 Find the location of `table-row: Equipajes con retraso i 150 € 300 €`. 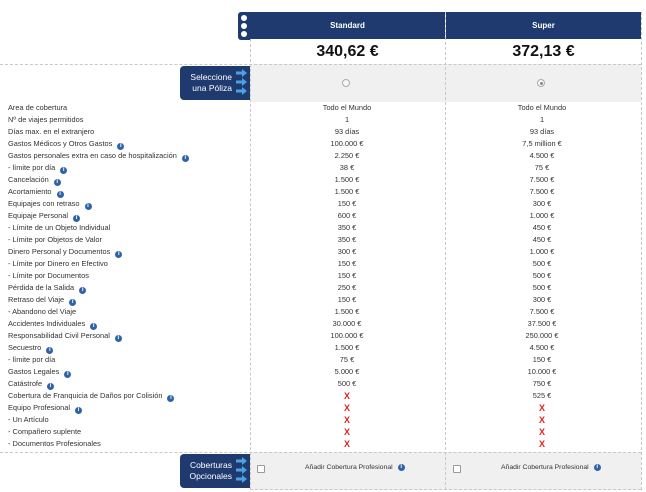

table-row: Equipajes con retraso i 150 € 300 € is located at coordinates (323, 204).